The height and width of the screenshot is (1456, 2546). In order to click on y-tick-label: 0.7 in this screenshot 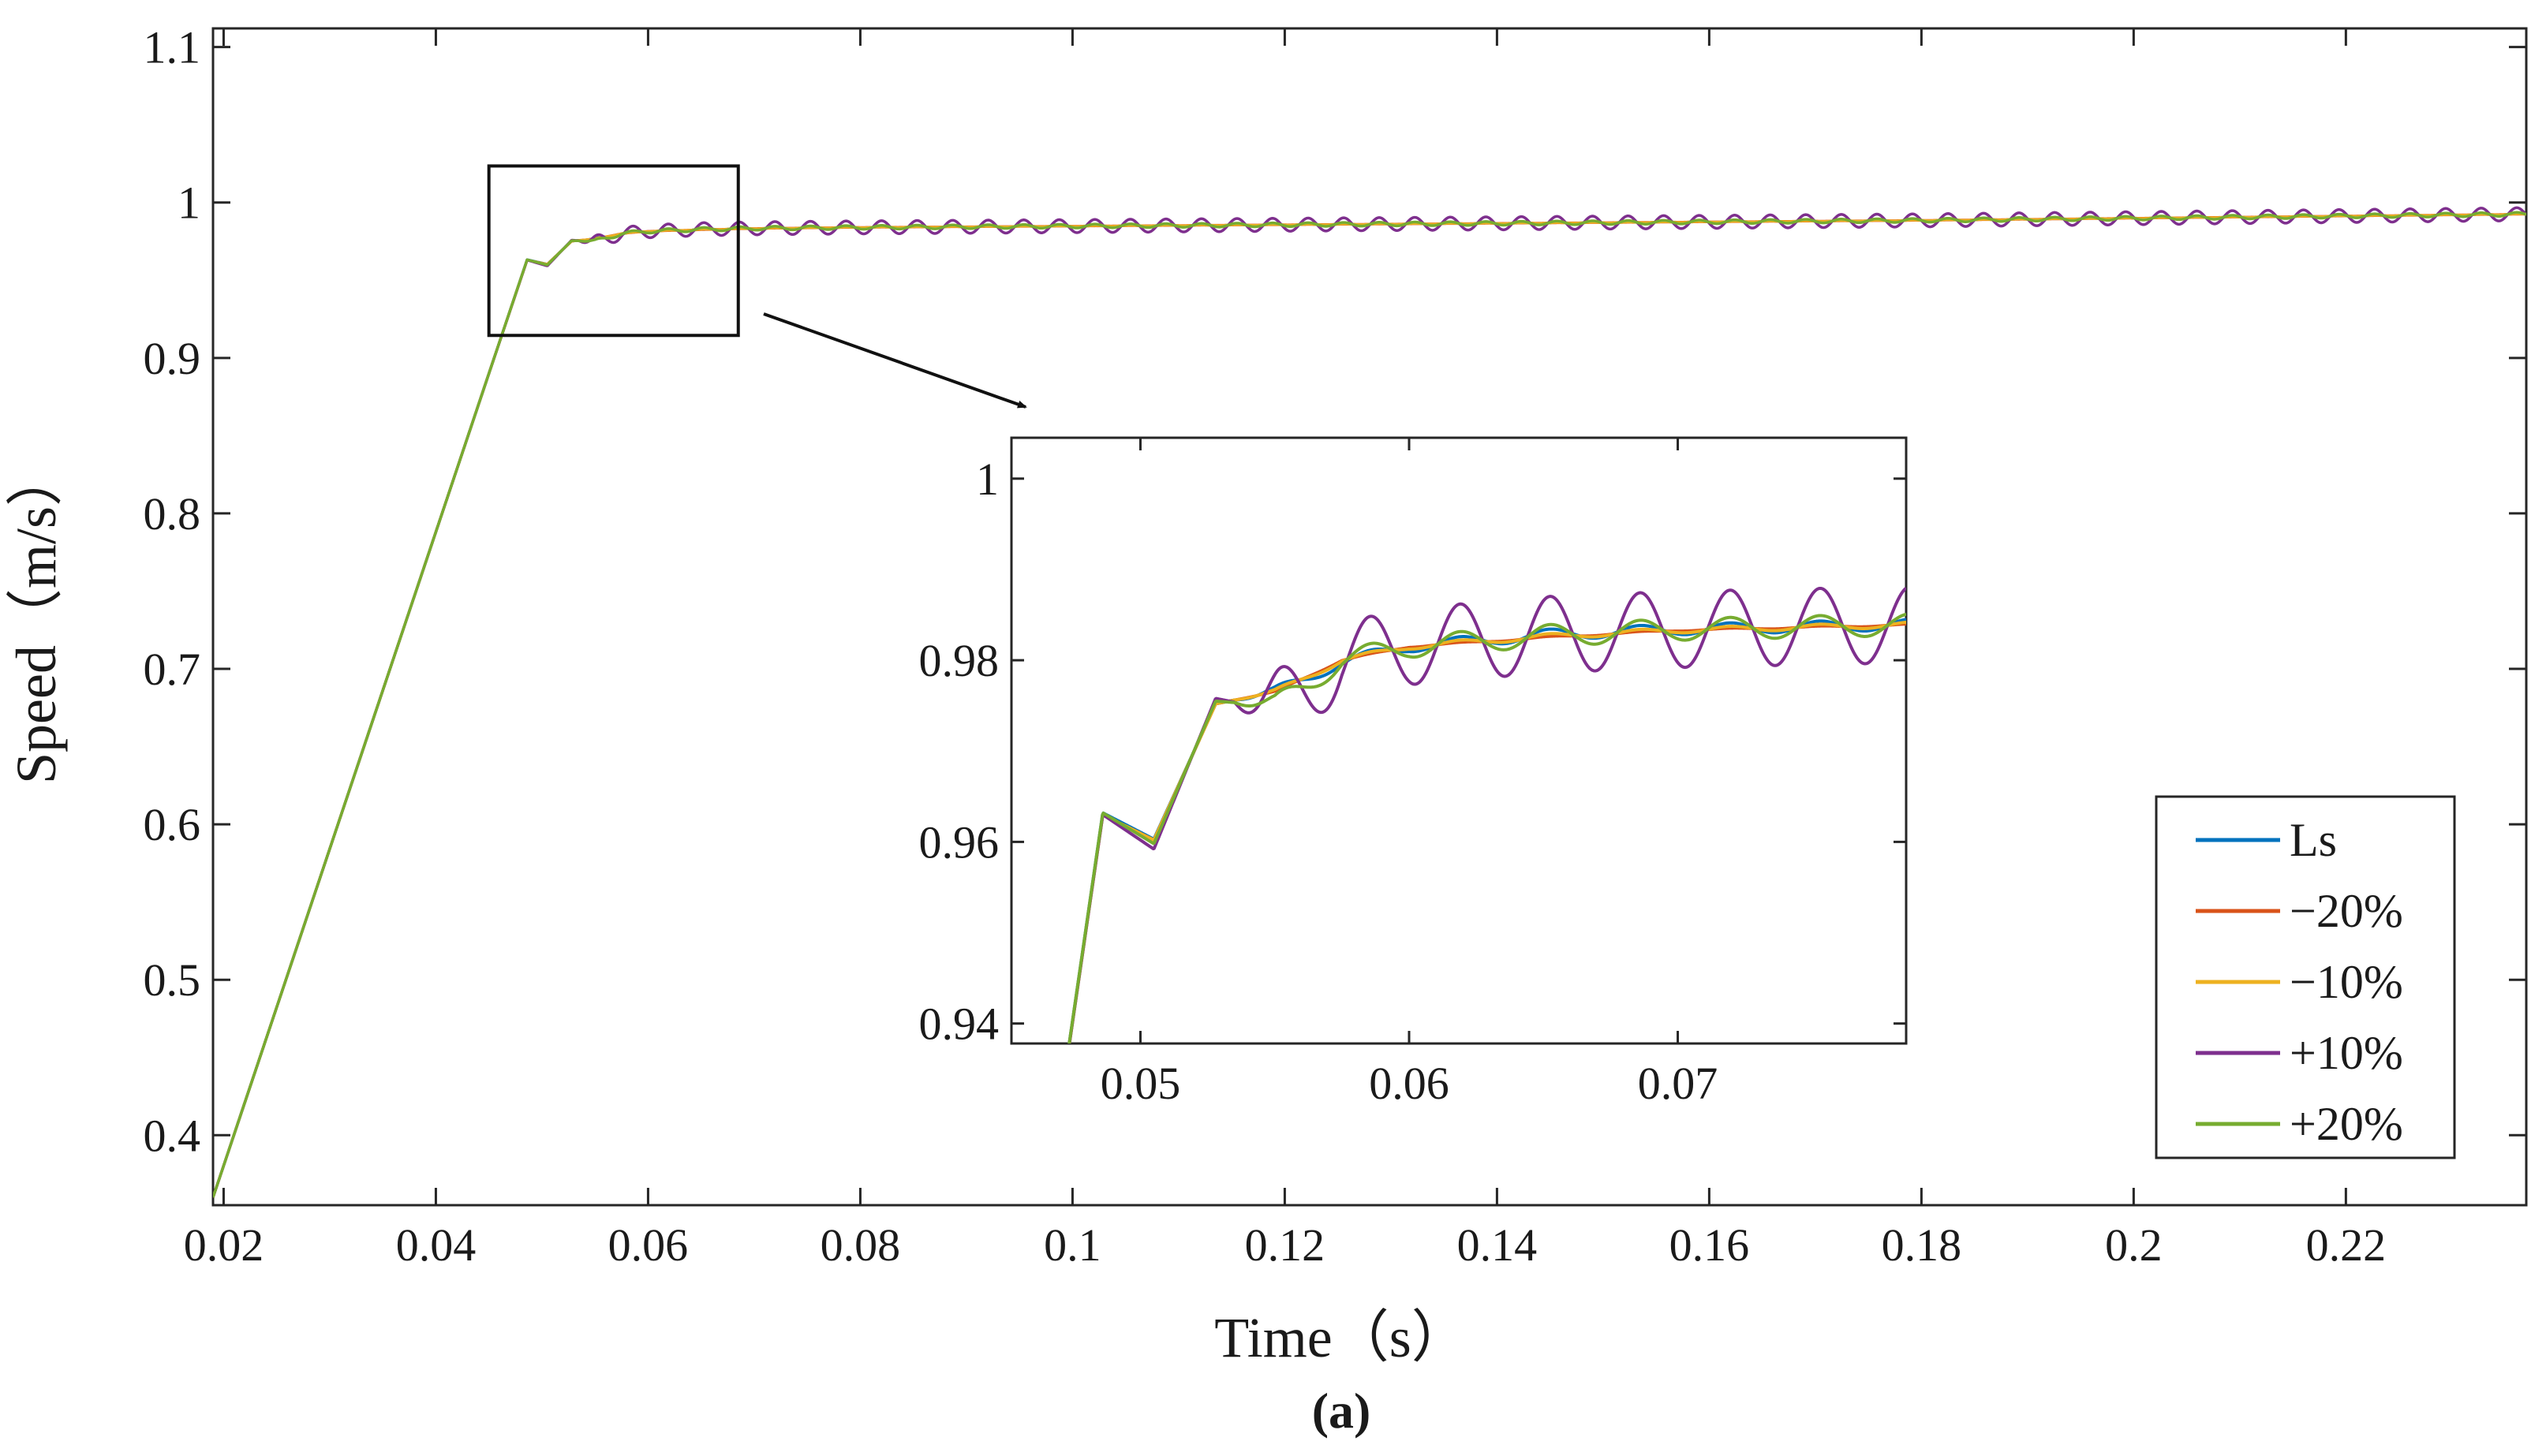, I will do `click(172, 669)`.